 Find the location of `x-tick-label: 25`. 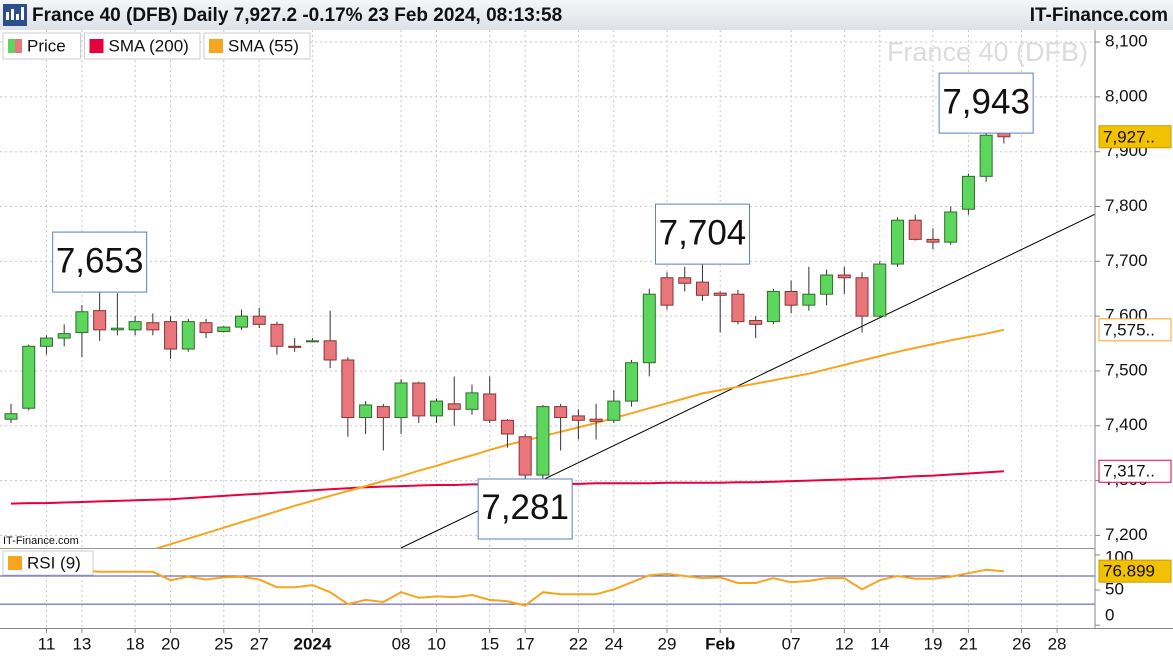

x-tick-label: 25 is located at coordinates (223, 643).